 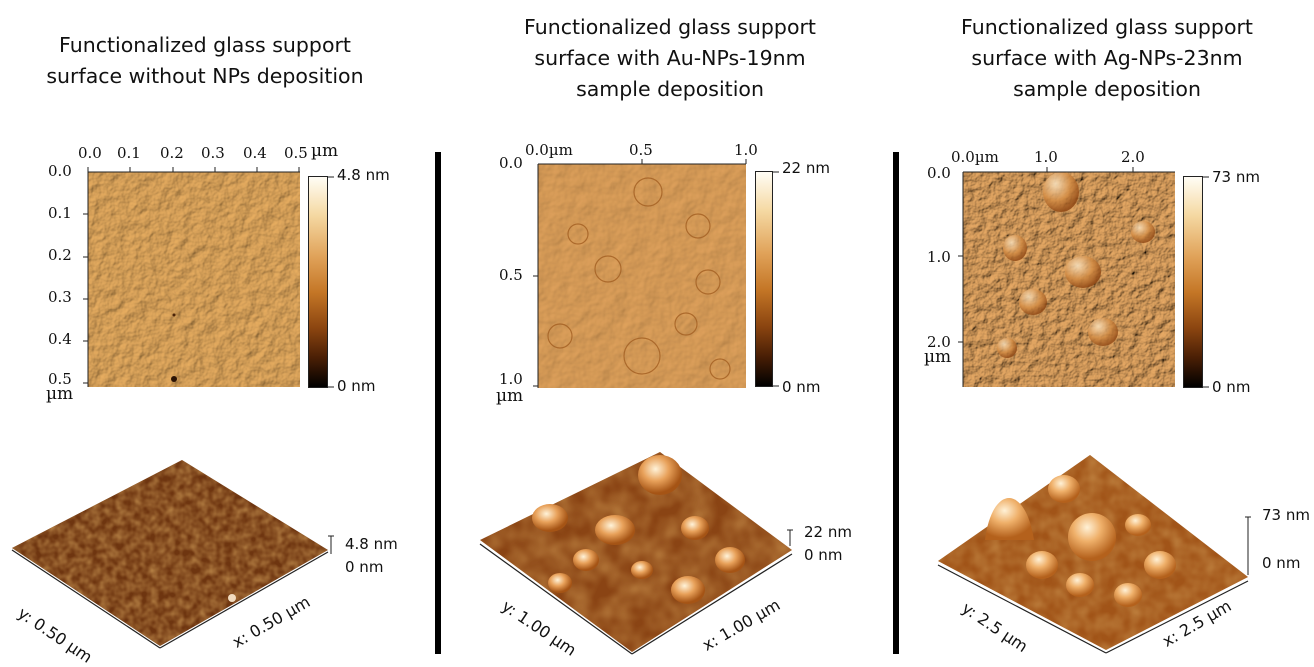 I want to click on panel-2-axis-ticks, so click(x=640, y=273).